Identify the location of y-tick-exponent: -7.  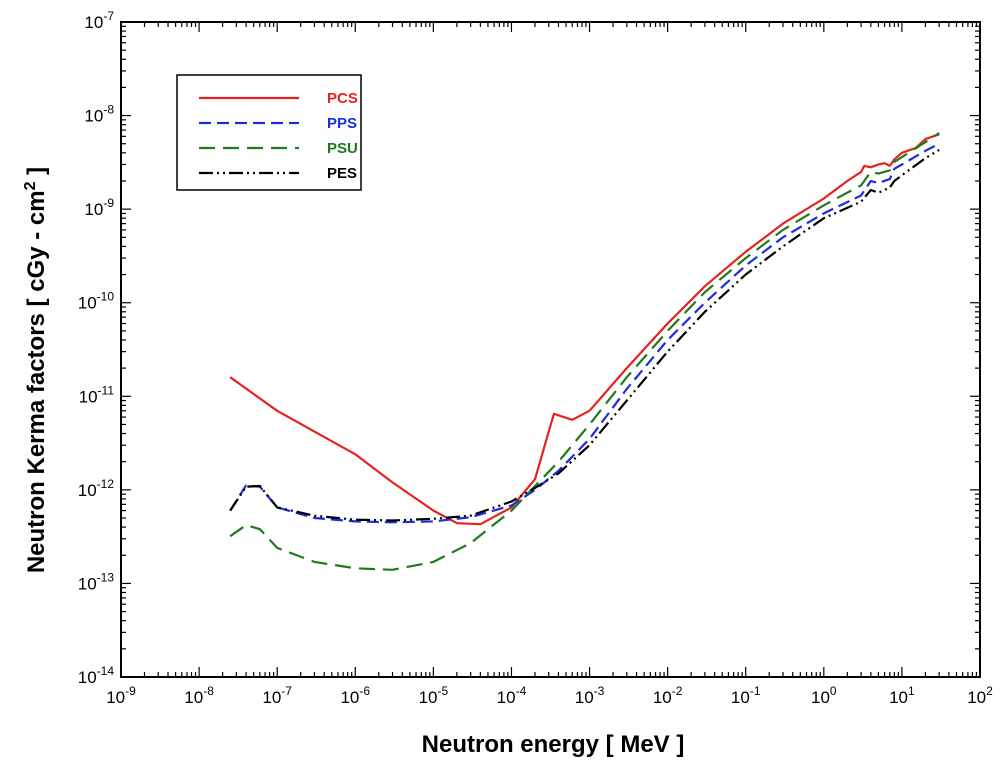
(108, 16).